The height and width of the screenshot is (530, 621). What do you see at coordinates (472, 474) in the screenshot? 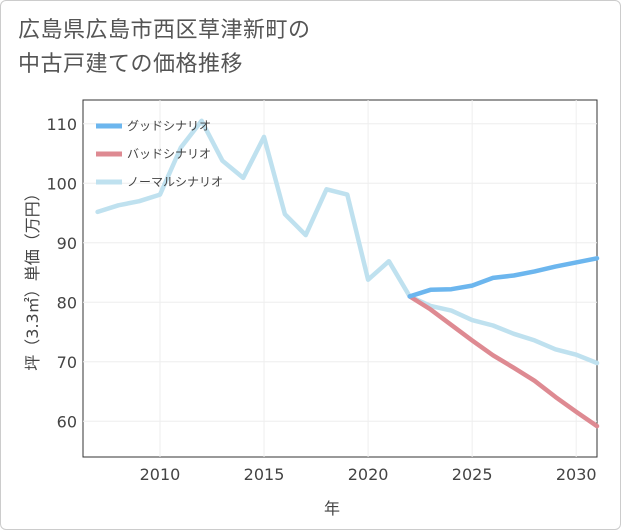
I see `x-tick-label-3: 2025` at bounding box center [472, 474].